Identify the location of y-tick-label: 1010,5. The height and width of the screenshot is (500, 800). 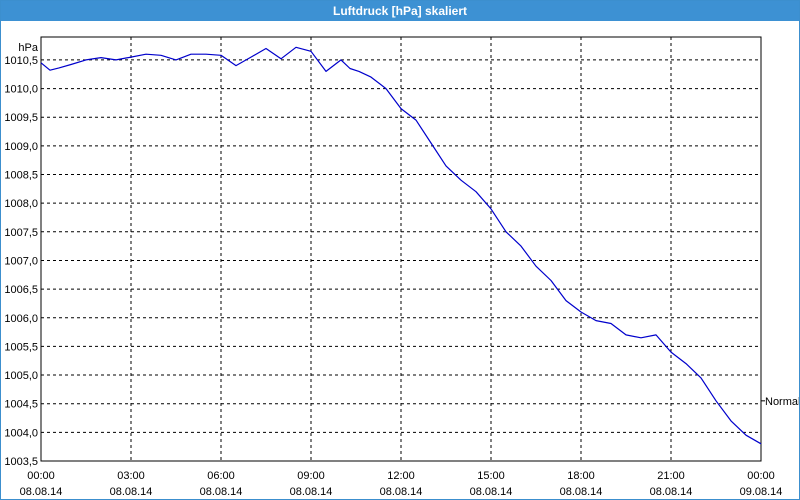
(21, 61).